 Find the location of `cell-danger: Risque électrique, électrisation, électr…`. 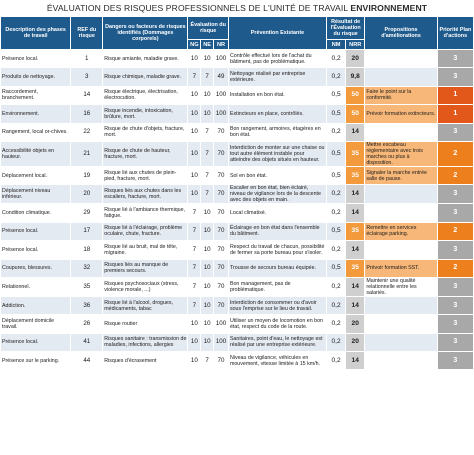

cell-danger: Risque électrique, électrisation, électr… is located at coordinates (145, 95).